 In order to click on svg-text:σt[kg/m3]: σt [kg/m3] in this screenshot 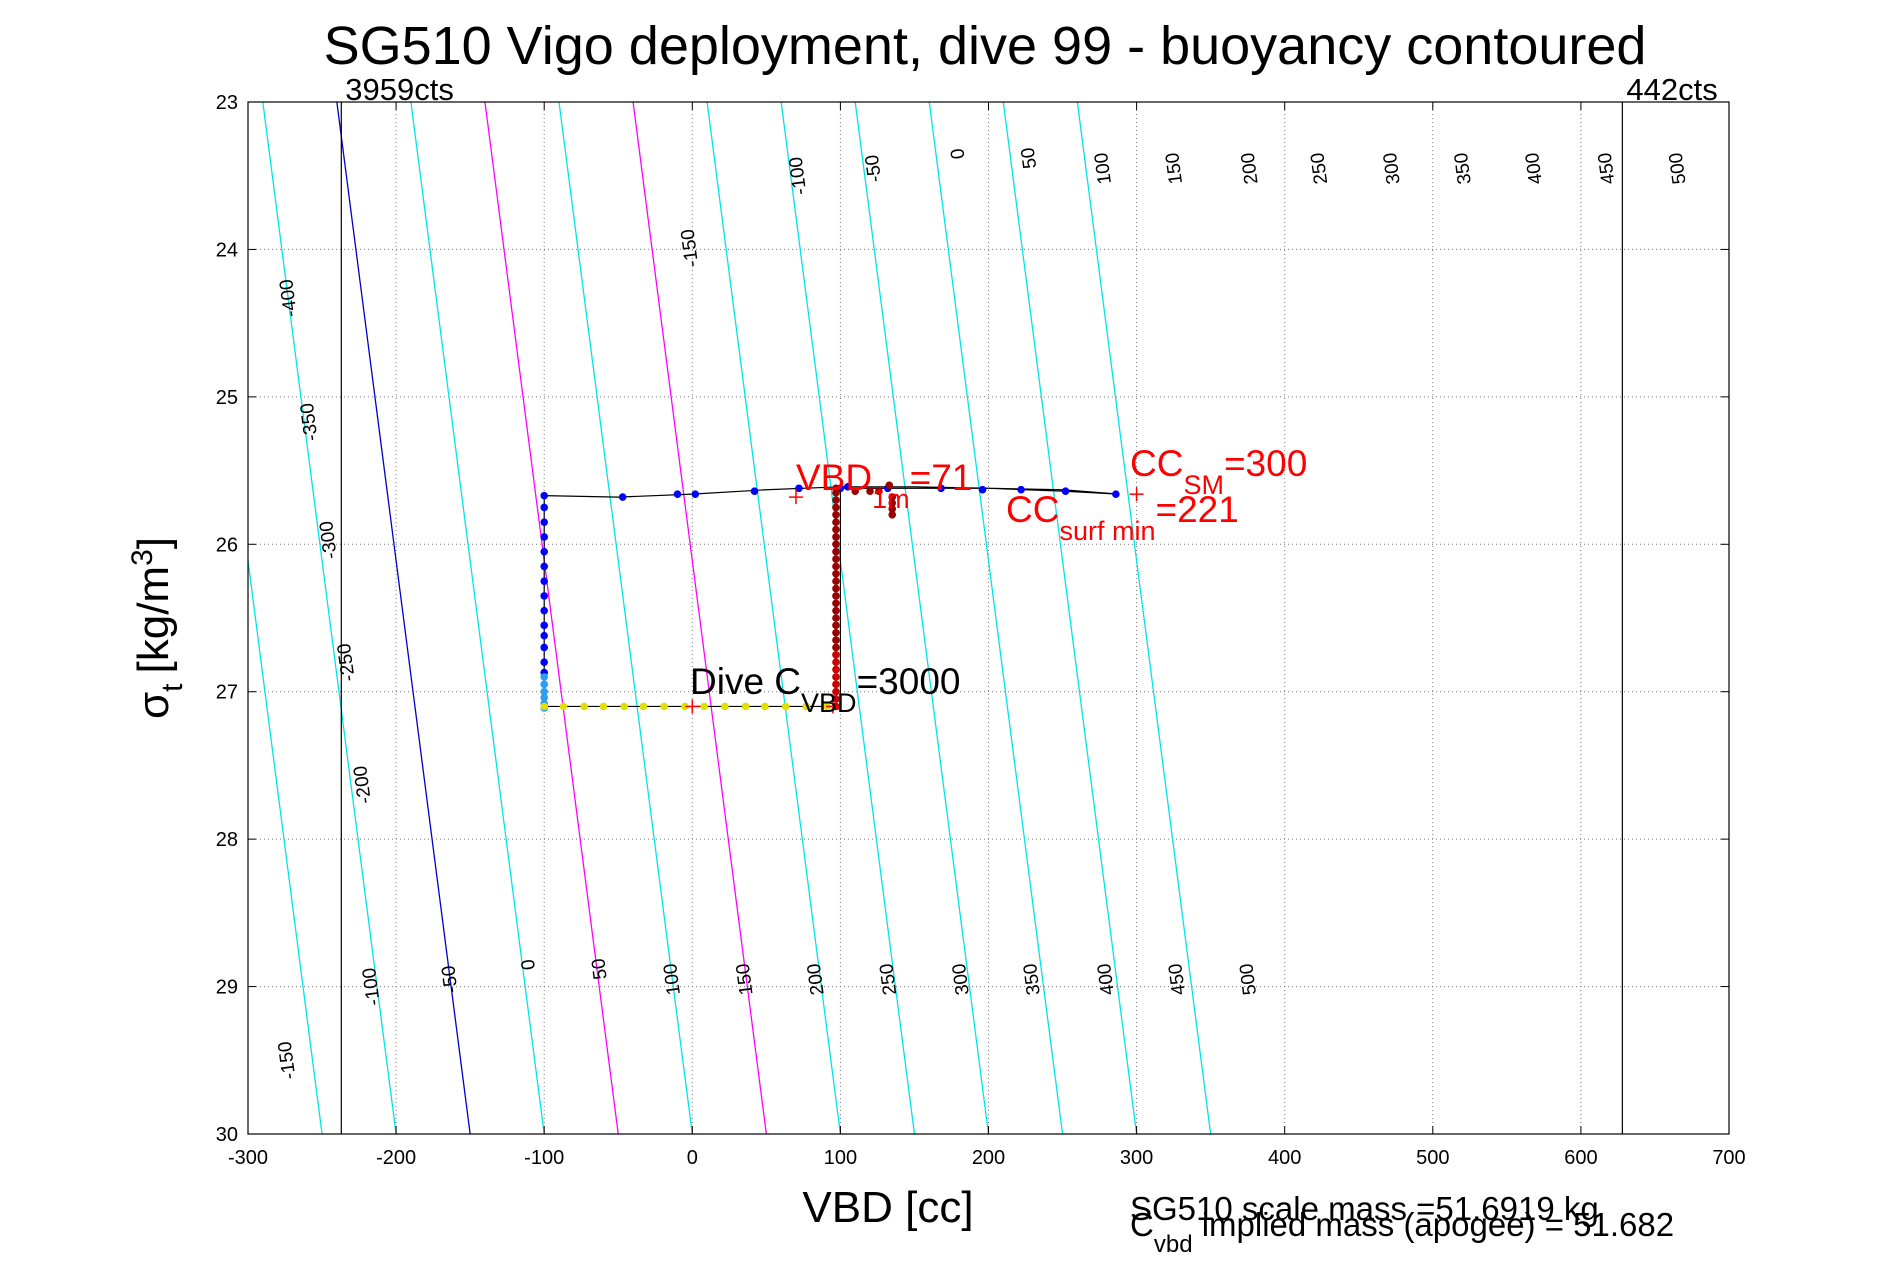, I will do `click(157, 628)`.